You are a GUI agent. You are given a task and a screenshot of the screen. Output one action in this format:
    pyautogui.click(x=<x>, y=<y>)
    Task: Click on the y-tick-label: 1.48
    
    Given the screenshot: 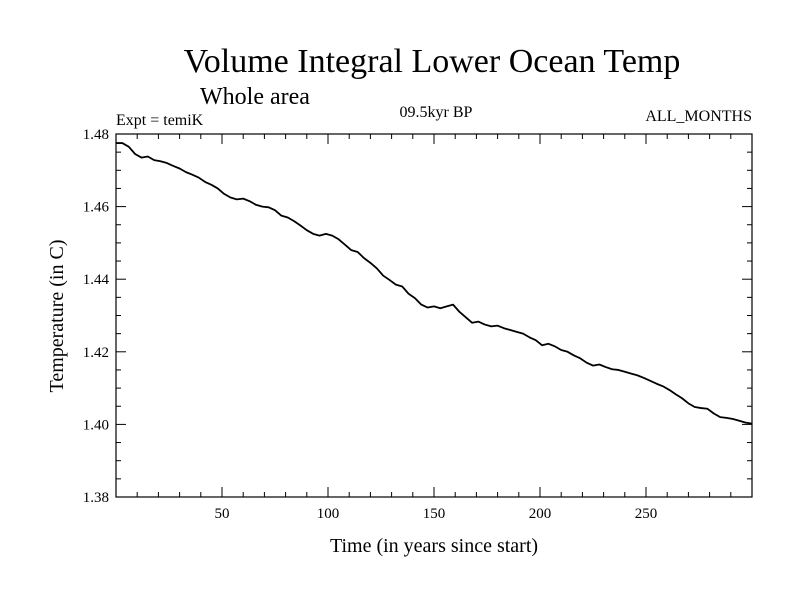 What is the action you would take?
    pyautogui.click(x=96, y=135)
    